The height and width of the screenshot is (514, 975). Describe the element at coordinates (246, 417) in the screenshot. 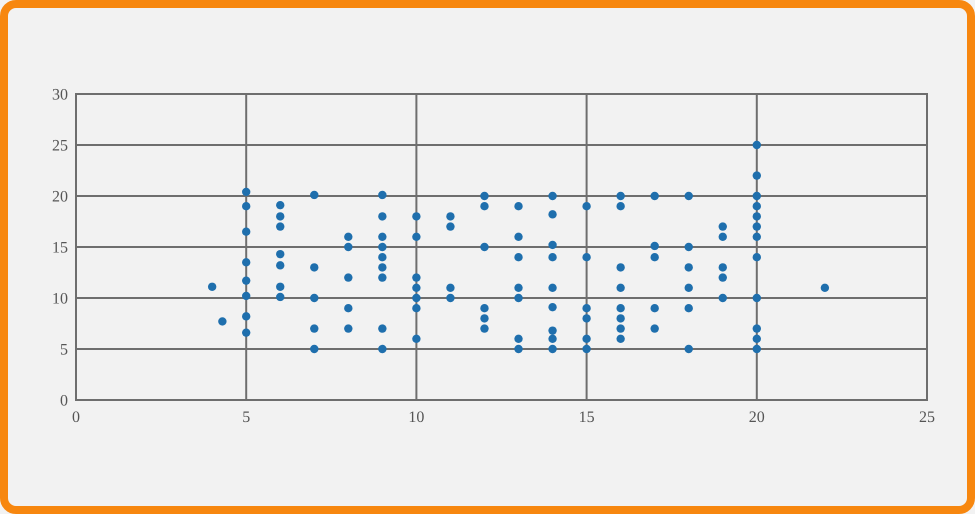

I see `x-tick-label: 5` at that location.